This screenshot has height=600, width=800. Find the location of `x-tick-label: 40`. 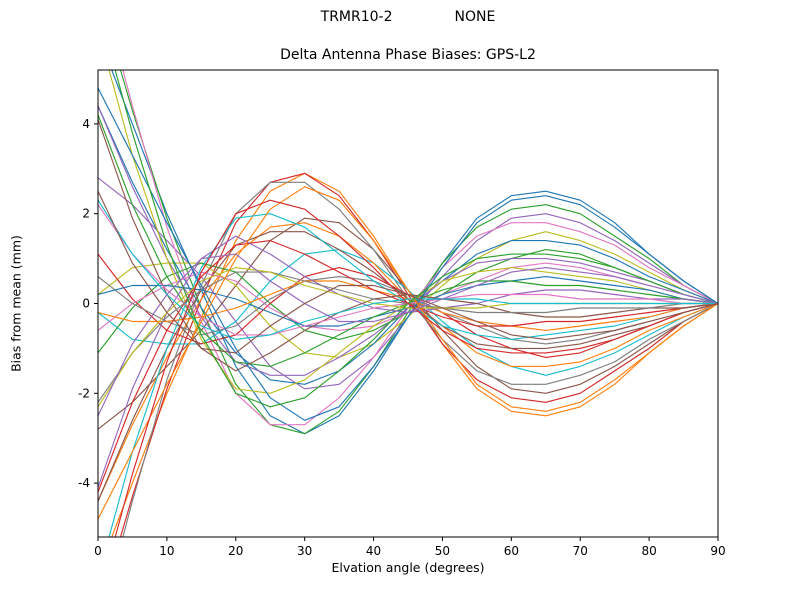

x-tick-label: 40 is located at coordinates (373, 551).